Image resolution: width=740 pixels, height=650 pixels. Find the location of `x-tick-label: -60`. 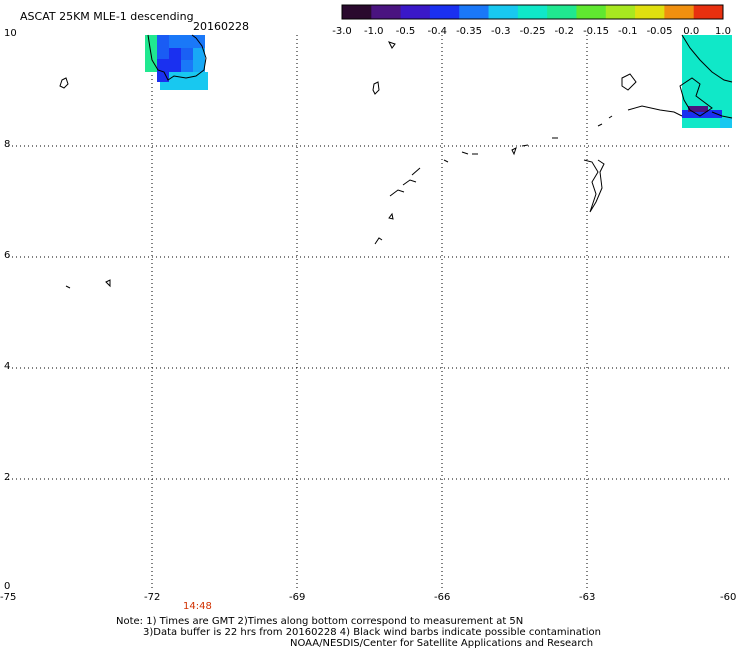

x-tick-label: -60 is located at coordinates (728, 597).